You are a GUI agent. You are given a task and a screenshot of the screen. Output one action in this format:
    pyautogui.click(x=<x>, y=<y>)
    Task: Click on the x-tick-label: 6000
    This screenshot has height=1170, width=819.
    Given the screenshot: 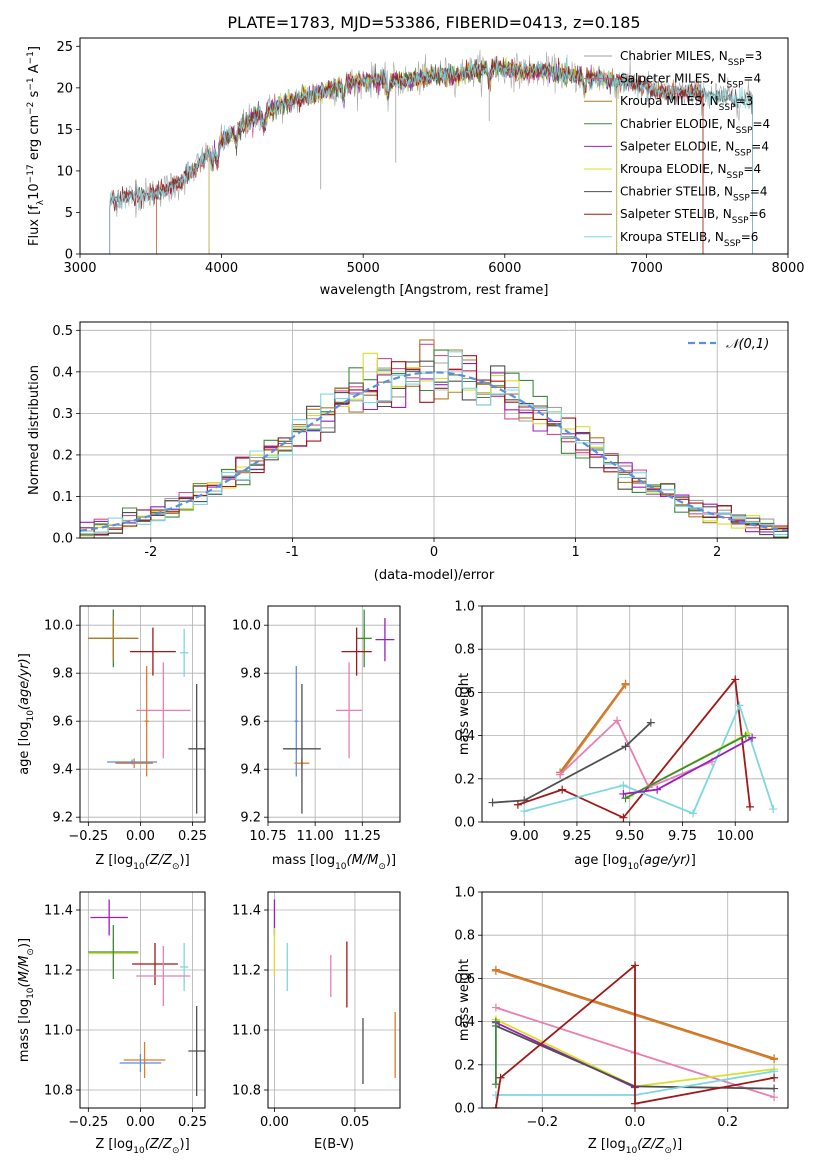 What is the action you would take?
    pyautogui.click(x=504, y=268)
    